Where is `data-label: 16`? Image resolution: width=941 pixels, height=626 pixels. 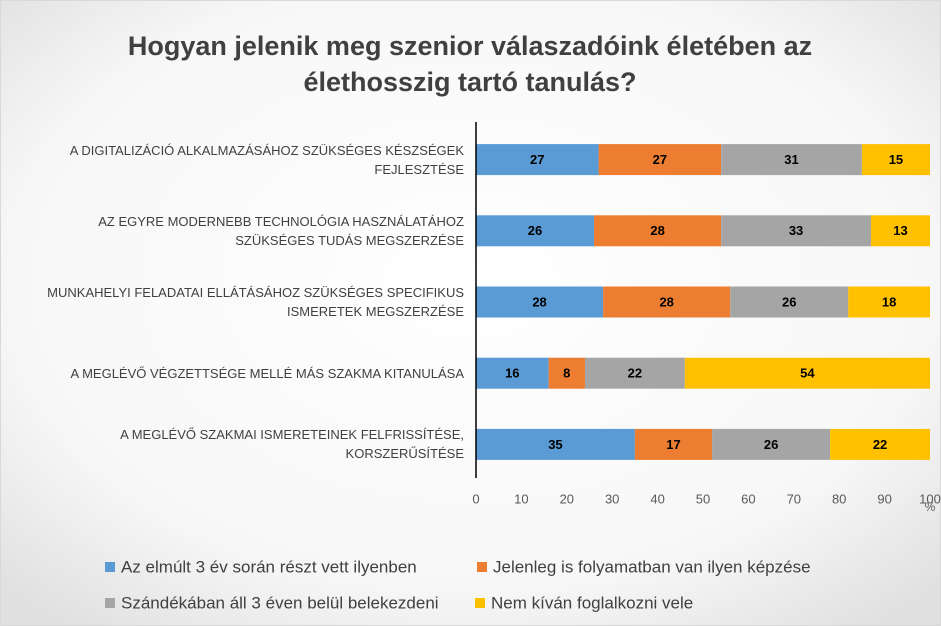 data-label: 16 is located at coordinates (512, 373).